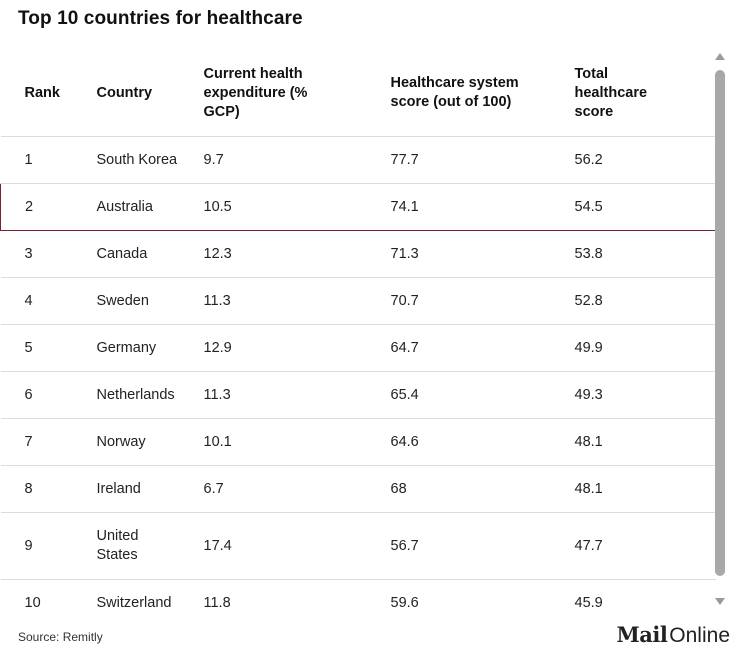  I want to click on expenditure-cell: 6.7, so click(297, 489).